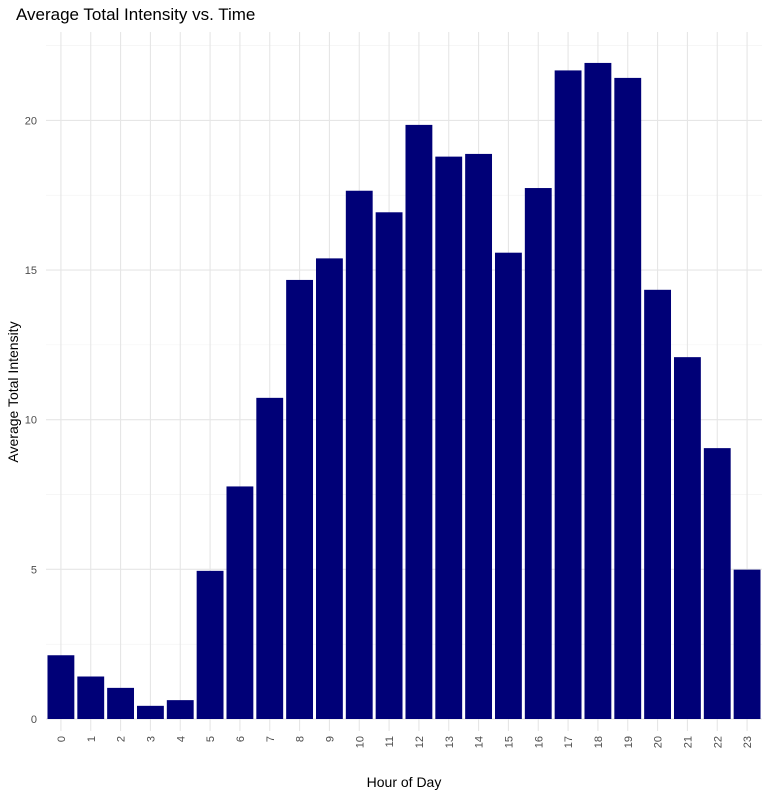 The height and width of the screenshot is (796, 771). I want to click on x-tick-label: 9, so click(330, 739).